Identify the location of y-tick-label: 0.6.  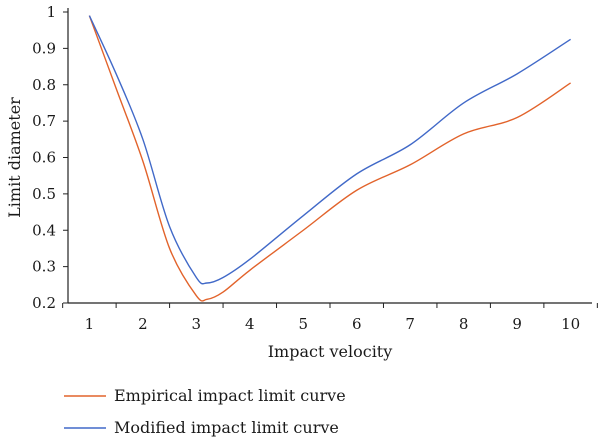
(44, 158).